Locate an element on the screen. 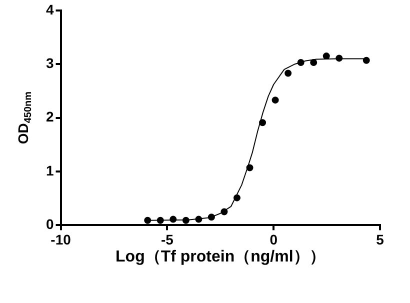  y-tick-label: 3 is located at coordinates (50, 62).